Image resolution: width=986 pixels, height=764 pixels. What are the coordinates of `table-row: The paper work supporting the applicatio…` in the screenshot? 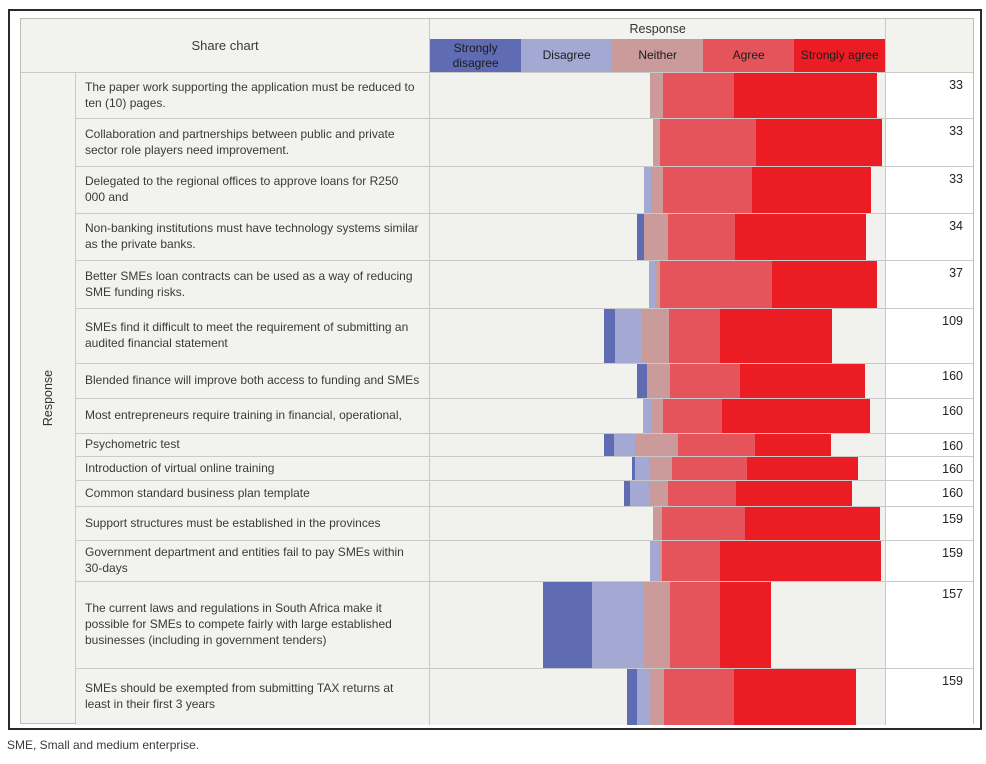 It's located at (524, 95).